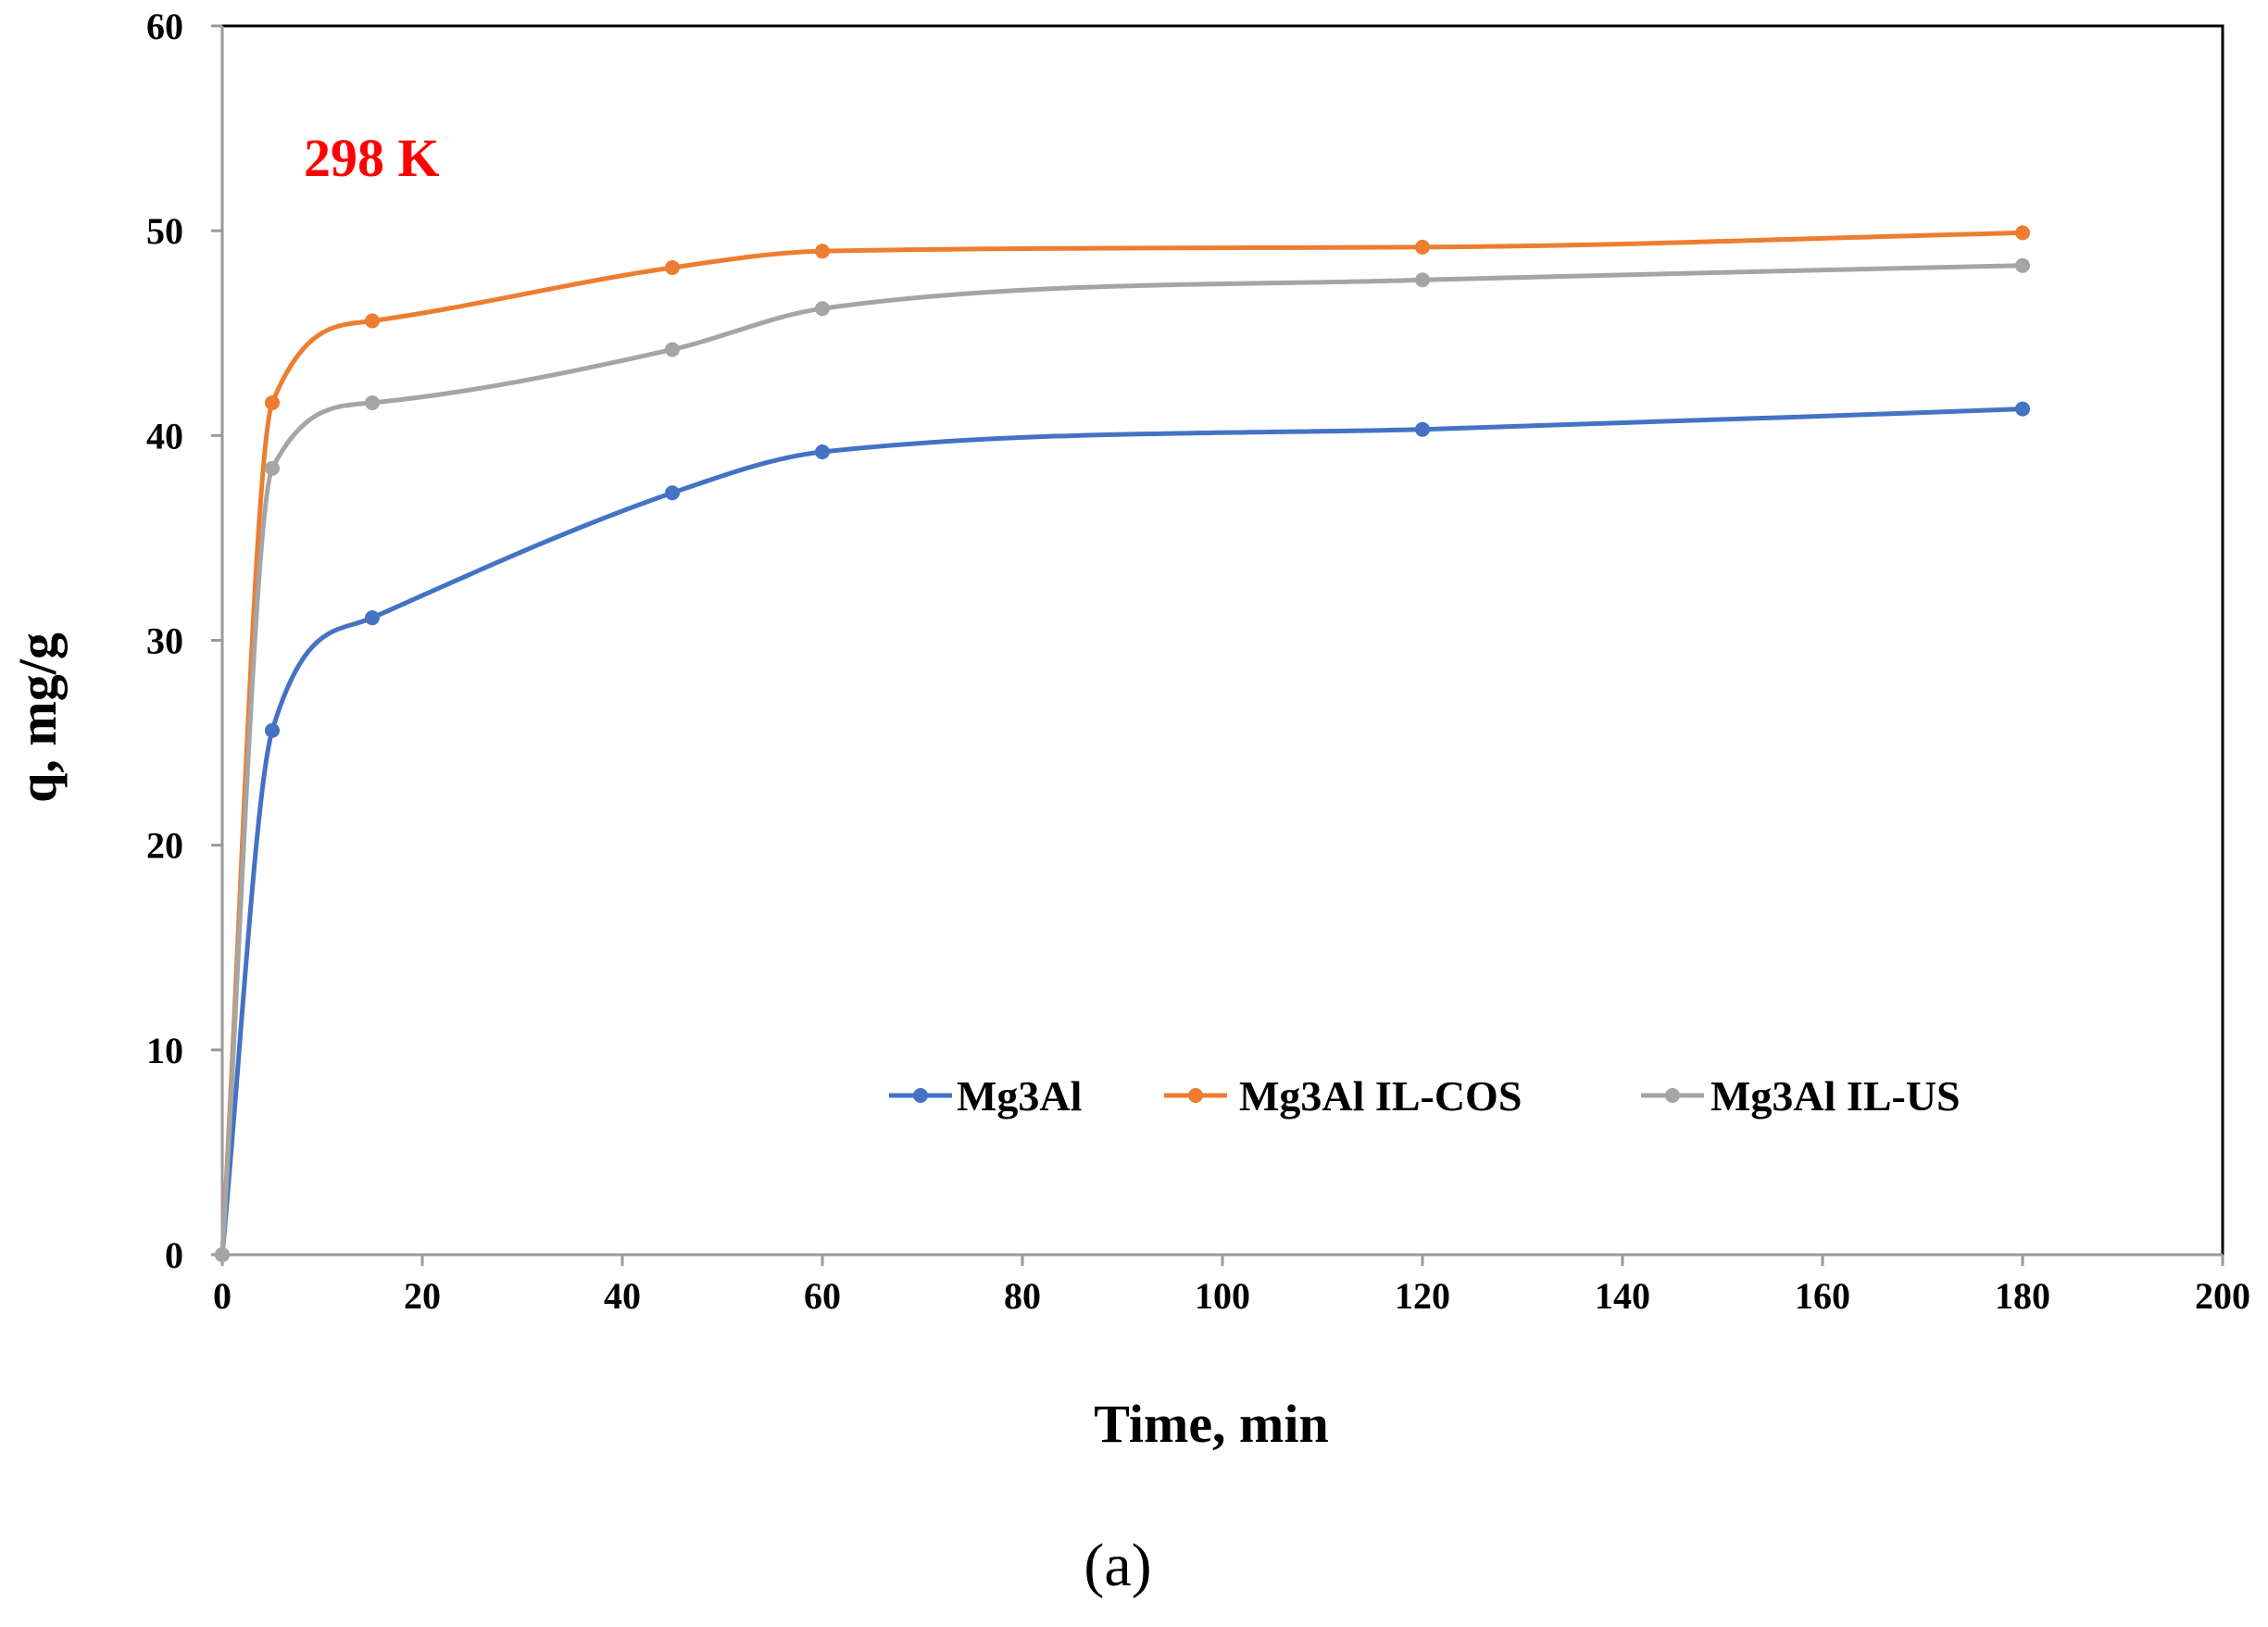  What do you see at coordinates (1022, 1296) in the screenshot?
I see `x-tick-label: 80` at bounding box center [1022, 1296].